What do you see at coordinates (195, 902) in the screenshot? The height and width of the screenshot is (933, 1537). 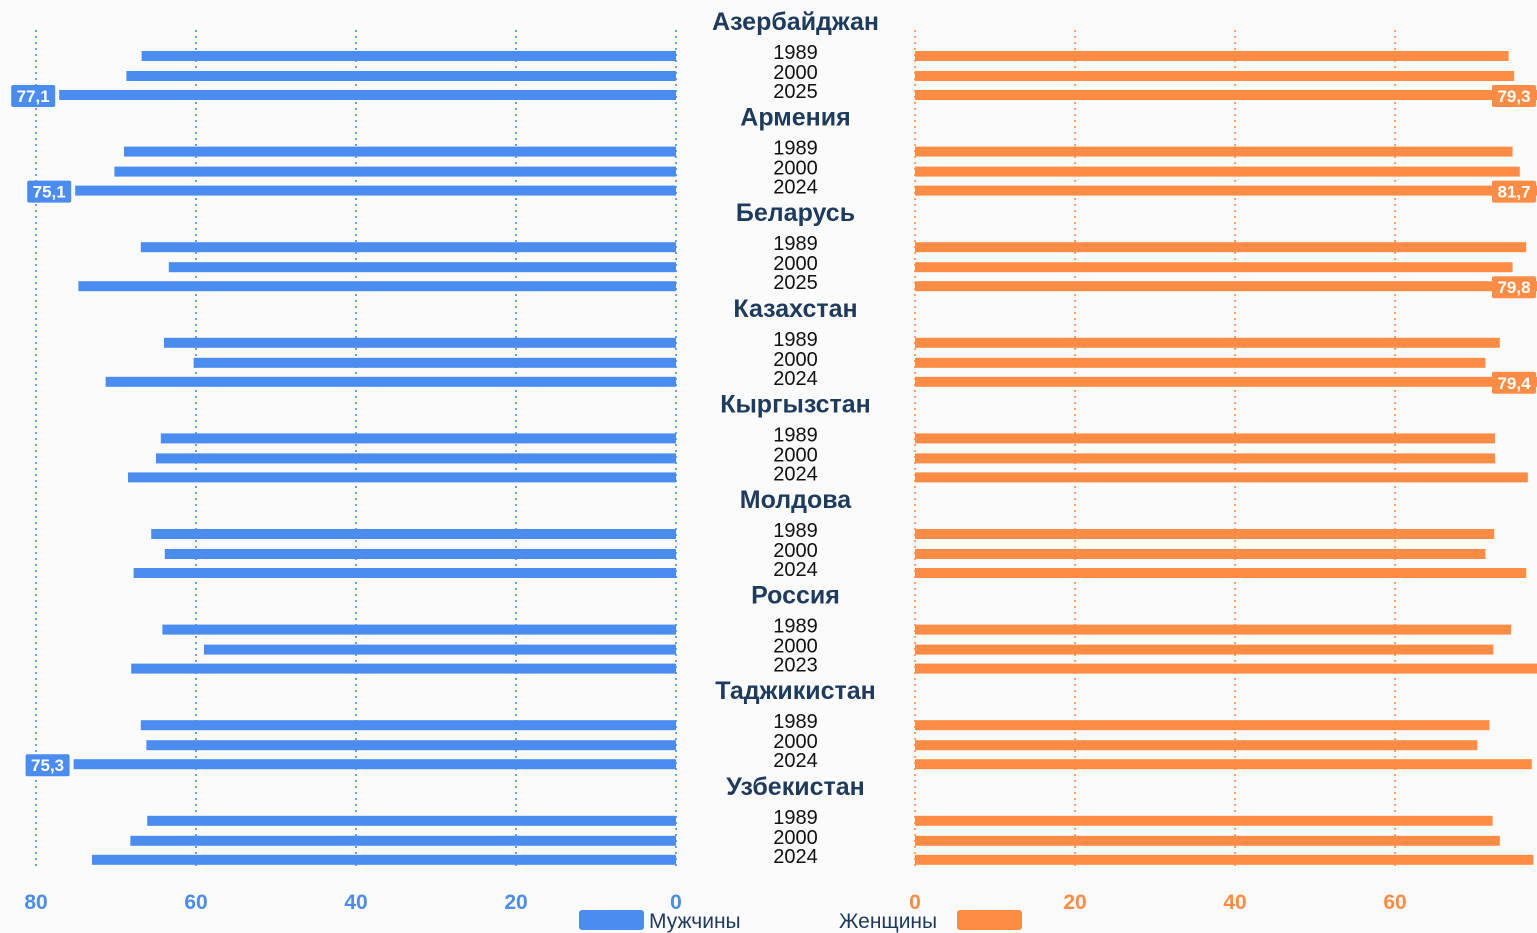 I see `tick-label-left: 60` at bounding box center [195, 902].